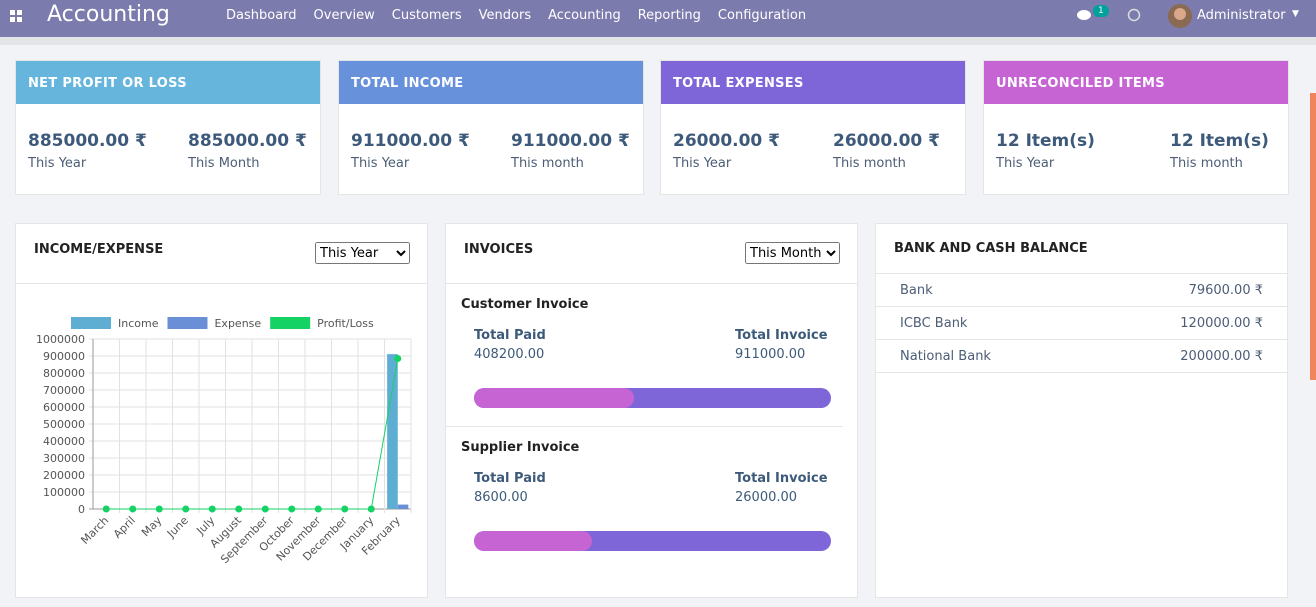 Image resolution: width=1316 pixels, height=607 pixels. Describe the element at coordinates (1081, 290) in the screenshot. I see `bank-row: Bank 79600.00 ₹` at that location.